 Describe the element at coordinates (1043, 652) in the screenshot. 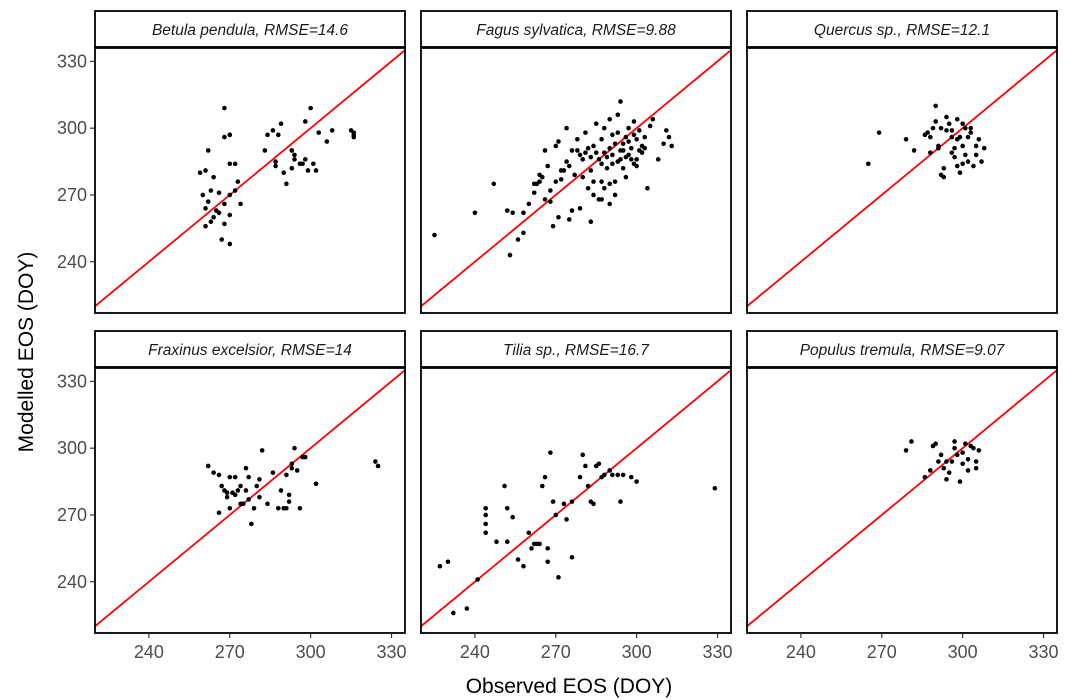

I see `x-tick-label: 330` at that location.